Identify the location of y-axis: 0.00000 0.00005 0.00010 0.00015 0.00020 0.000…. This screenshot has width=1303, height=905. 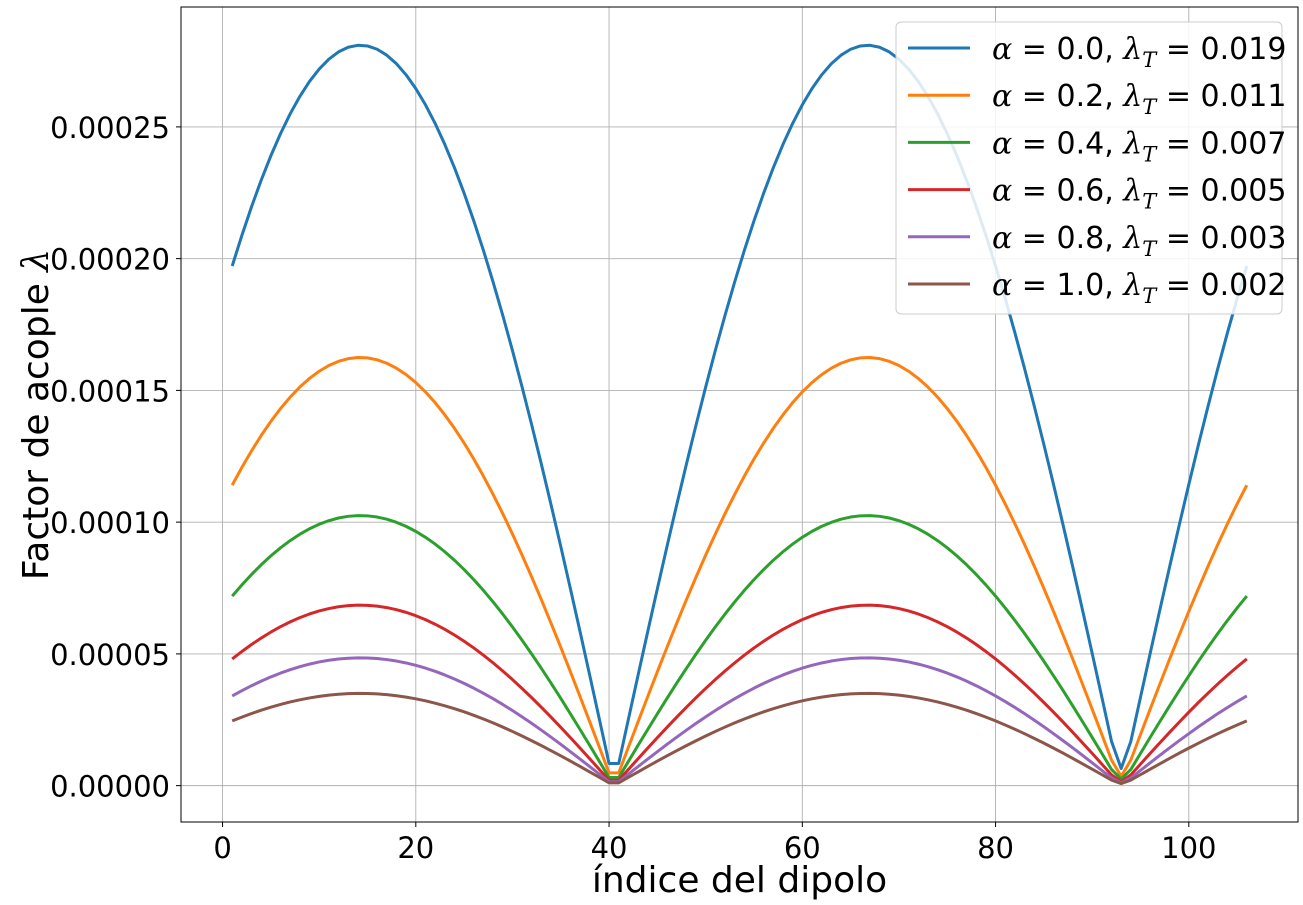
(115, 457).